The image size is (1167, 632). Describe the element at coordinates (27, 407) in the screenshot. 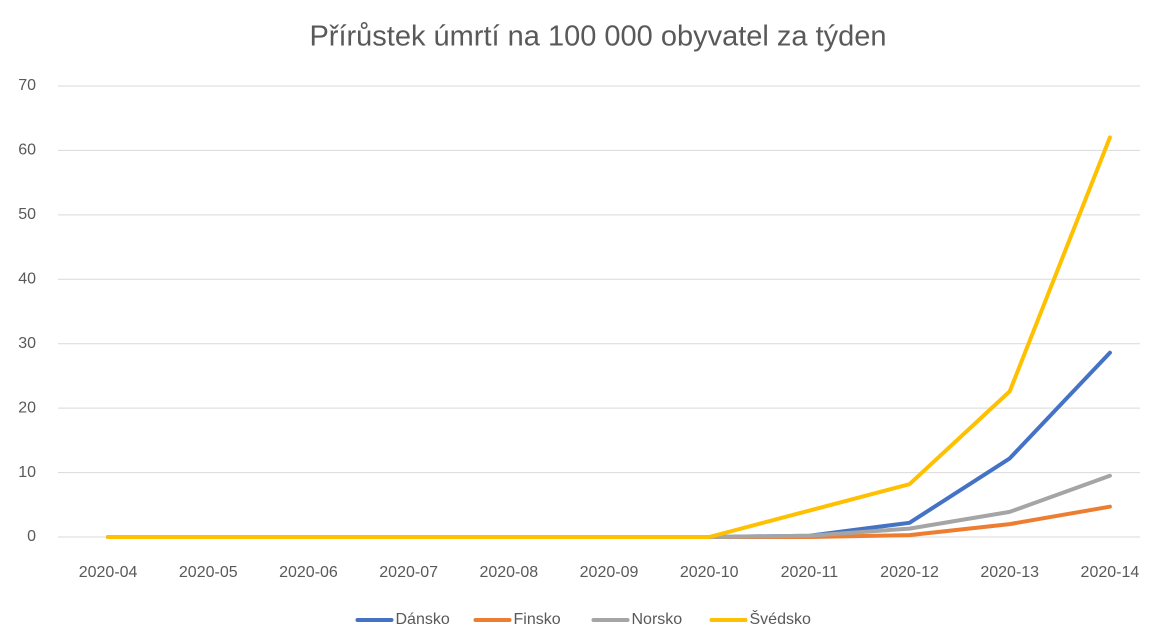

I see `y-tick-label: 20` at that location.